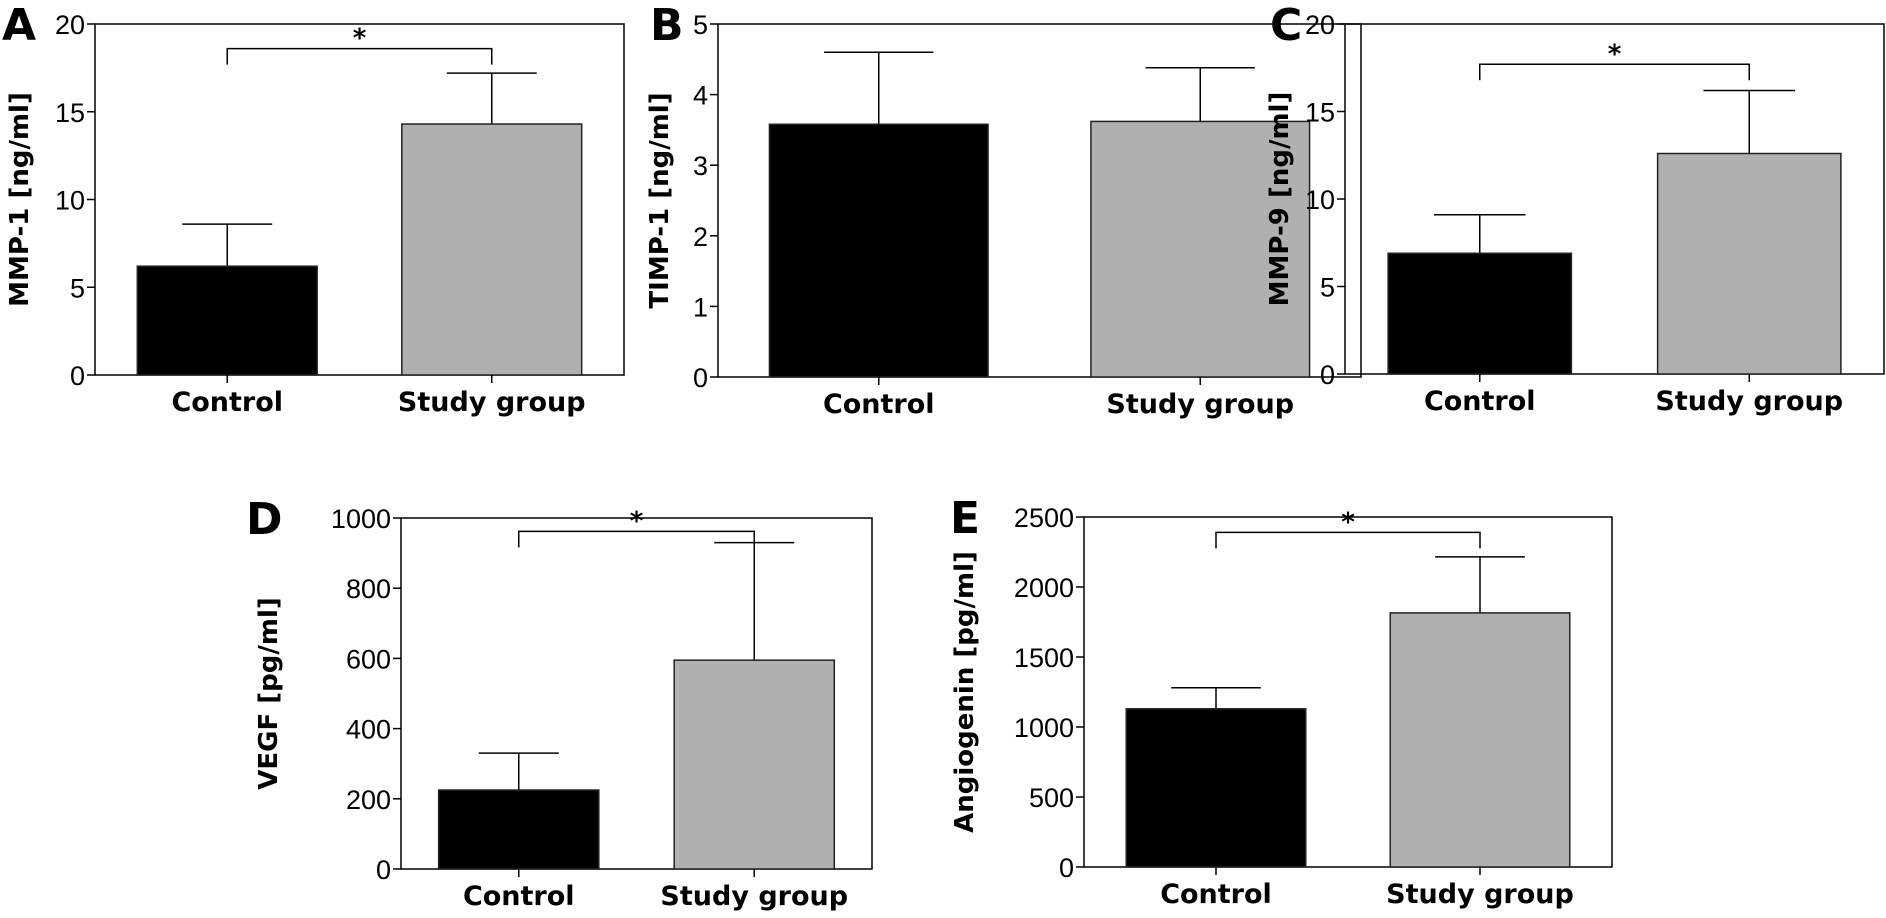 This screenshot has height=918, width=1886. What do you see at coordinates (965, 692) in the screenshot?
I see `y-axis-title: Angiogenin [pg/ml]` at bounding box center [965, 692].